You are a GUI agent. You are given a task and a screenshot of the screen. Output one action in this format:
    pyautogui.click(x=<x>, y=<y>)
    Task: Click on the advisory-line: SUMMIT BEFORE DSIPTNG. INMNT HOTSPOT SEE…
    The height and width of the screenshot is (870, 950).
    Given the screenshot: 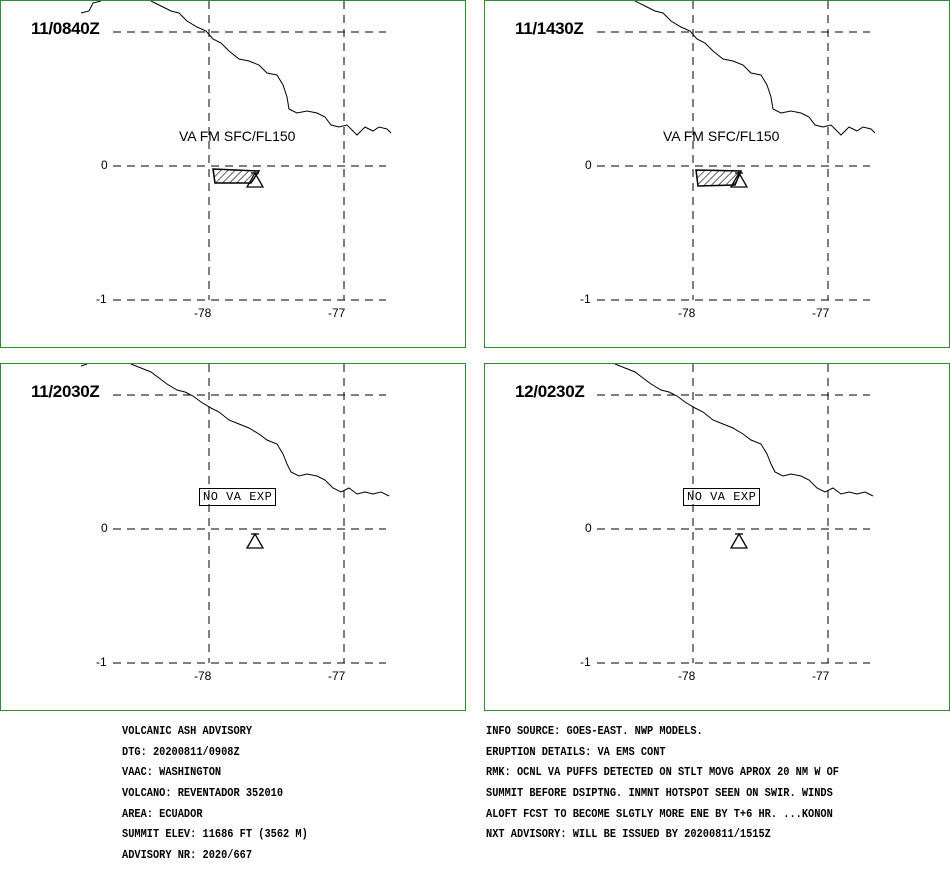 What is the action you would take?
    pyautogui.click(x=659, y=793)
    